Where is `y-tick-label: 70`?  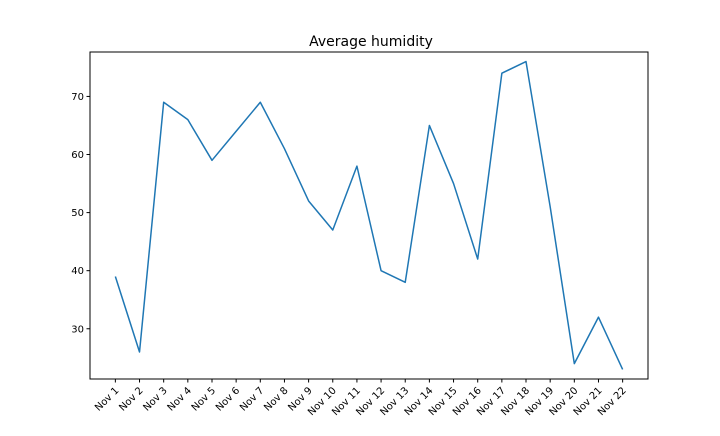
y-tick-label: 70 is located at coordinates (77, 97).